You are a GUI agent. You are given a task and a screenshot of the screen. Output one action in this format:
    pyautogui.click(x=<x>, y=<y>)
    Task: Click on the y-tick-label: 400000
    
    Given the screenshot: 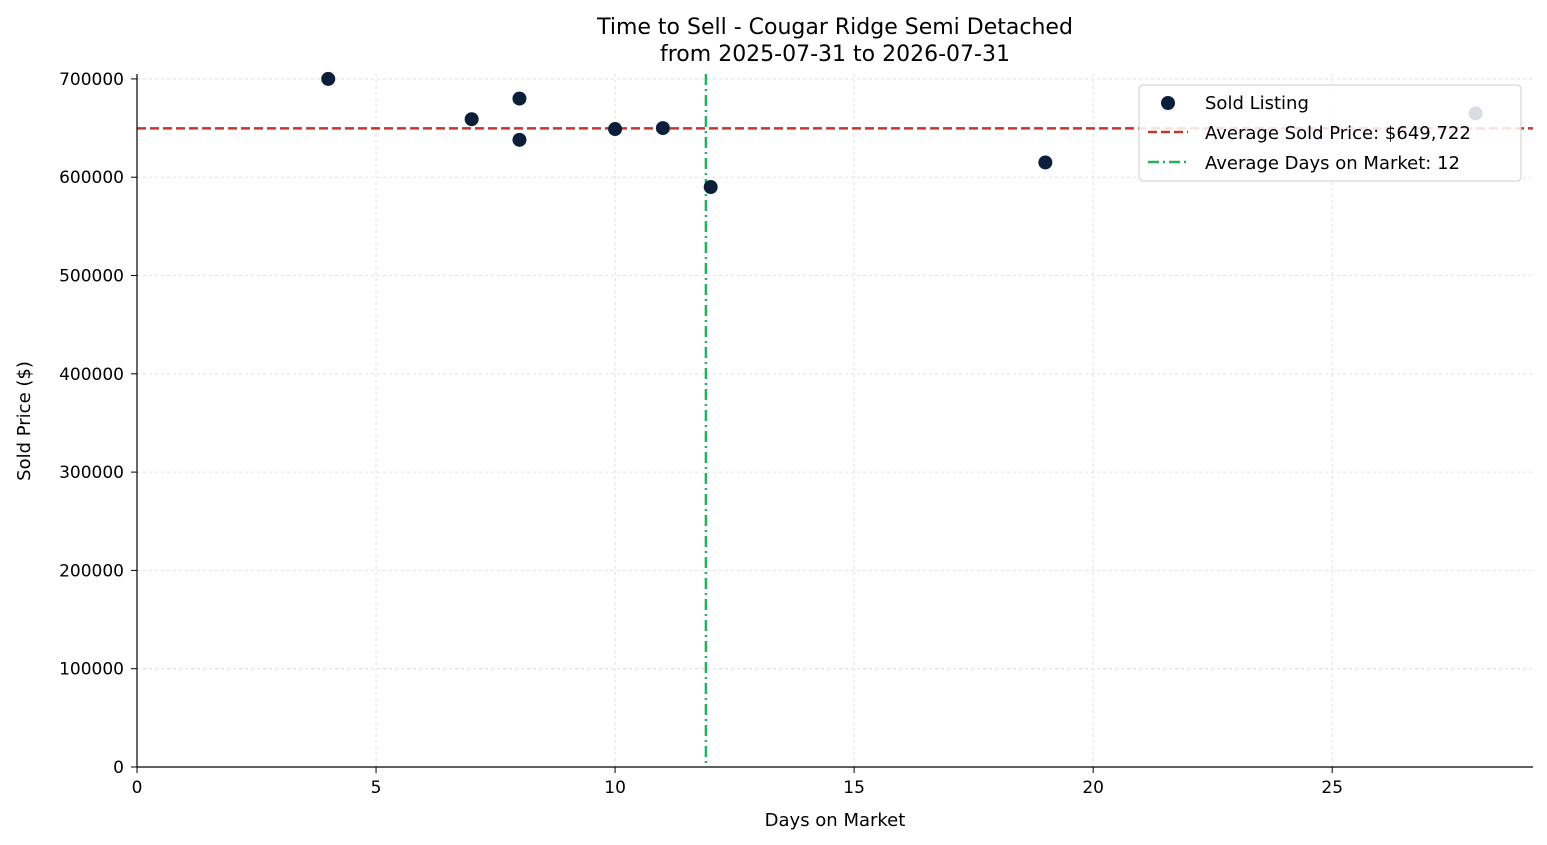 What is the action you would take?
    pyautogui.click(x=91, y=375)
    